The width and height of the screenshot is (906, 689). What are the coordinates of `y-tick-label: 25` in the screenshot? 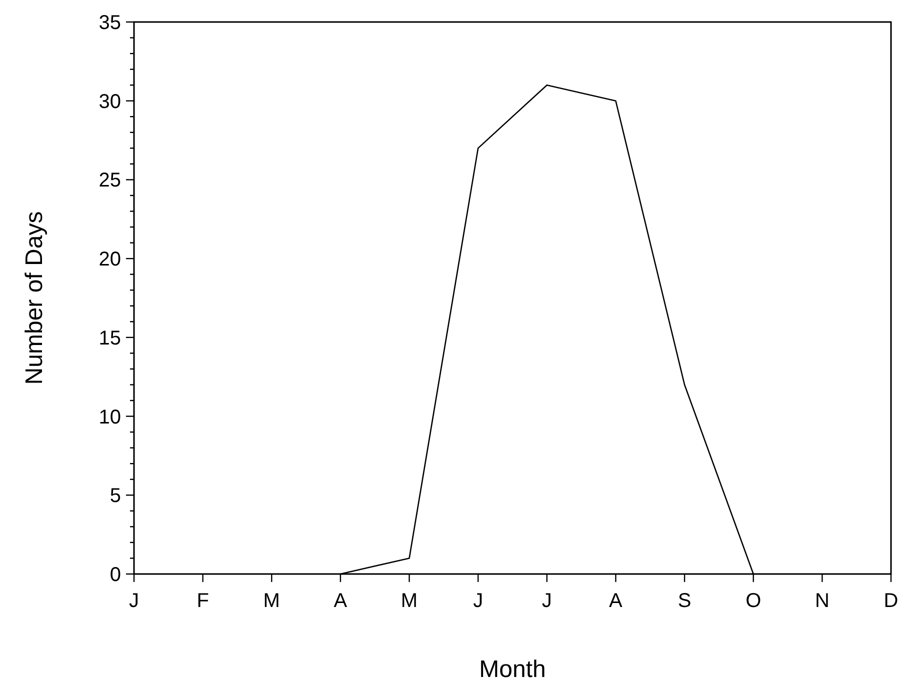 It's located at (109, 181).